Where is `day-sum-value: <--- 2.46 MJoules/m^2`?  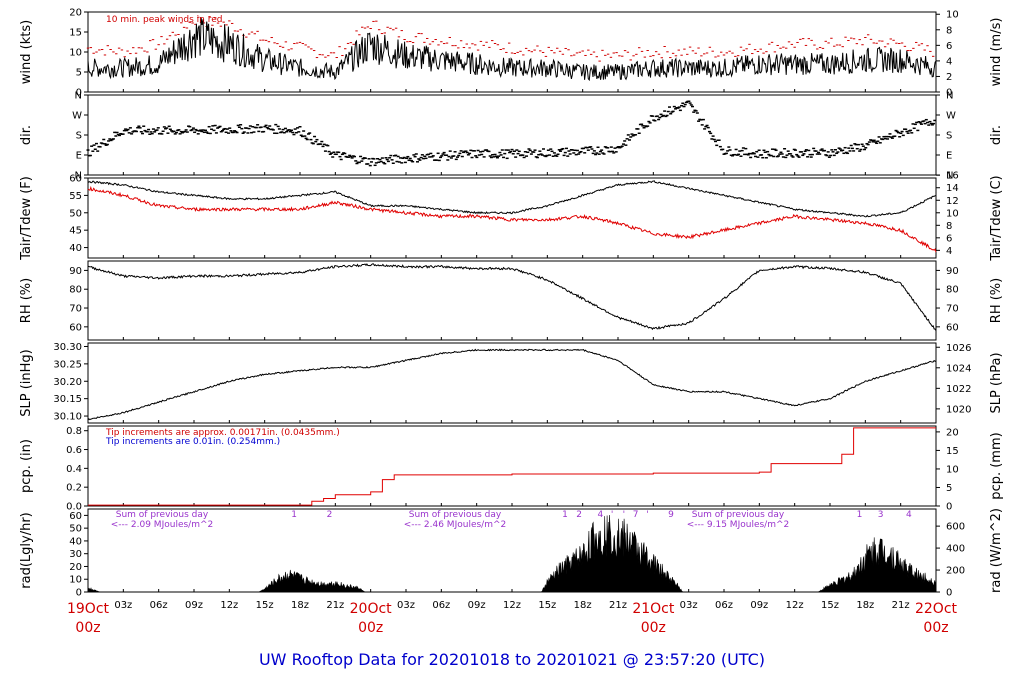
day-sum-value: <--- 2.46 MJoules/m^2 is located at coordinates (455, 525).